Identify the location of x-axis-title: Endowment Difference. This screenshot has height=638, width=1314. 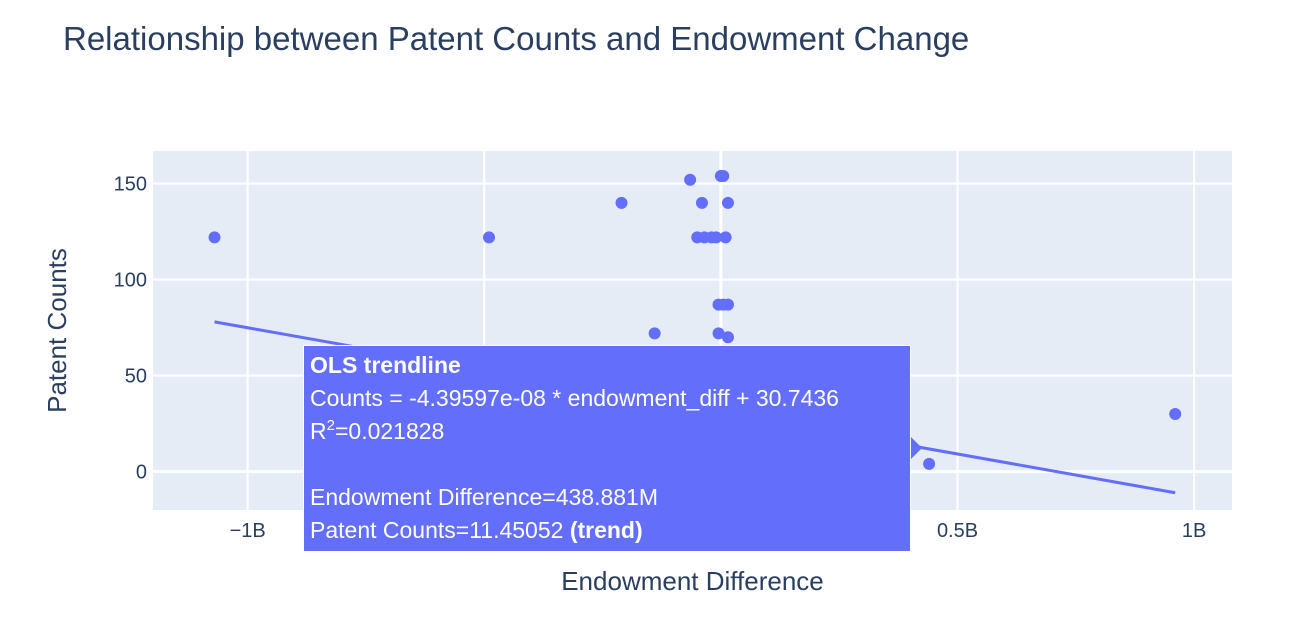
(692, 581).